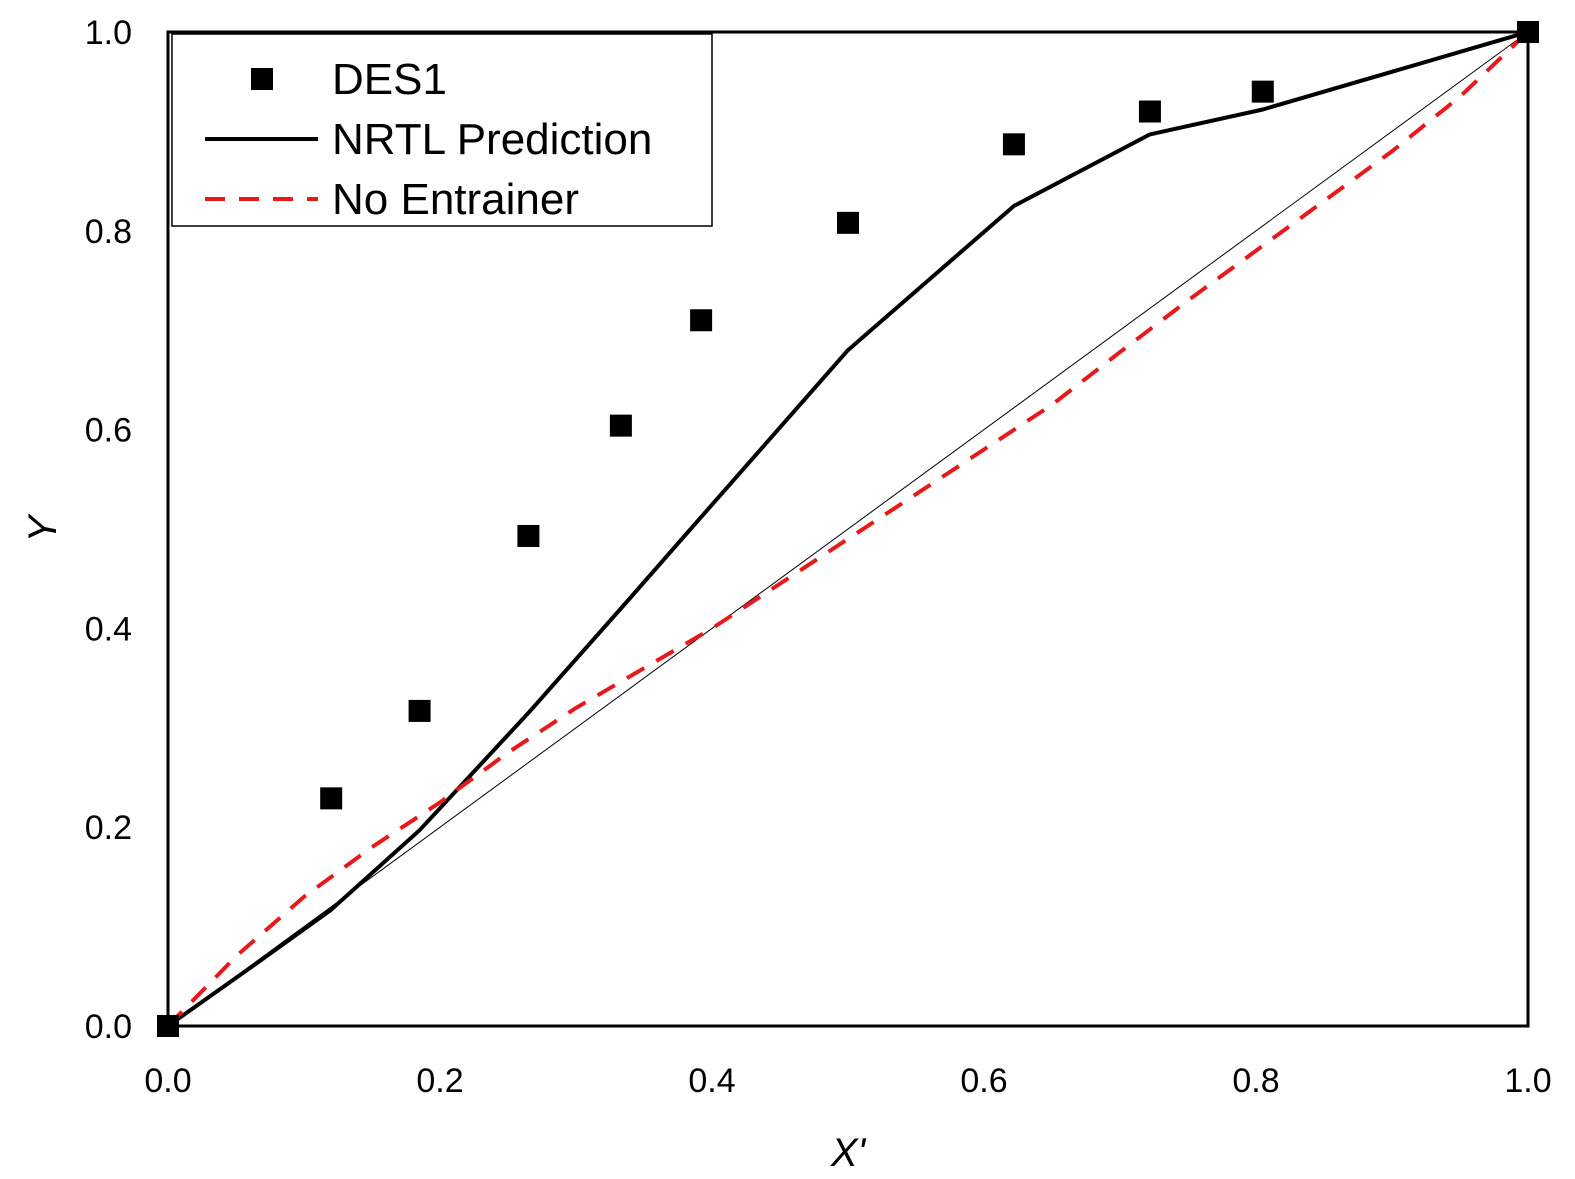 The height and width of the screenshot is (1179, 1575). Describe the element at coordinates (108, 232) in the screenshot. I see `y-tick-label: 0.8` at that location.